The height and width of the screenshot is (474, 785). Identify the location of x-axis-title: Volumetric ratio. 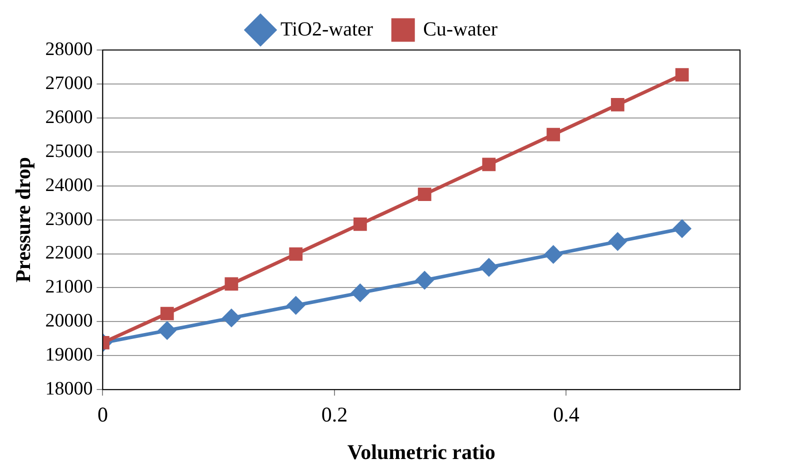
(421, 452).